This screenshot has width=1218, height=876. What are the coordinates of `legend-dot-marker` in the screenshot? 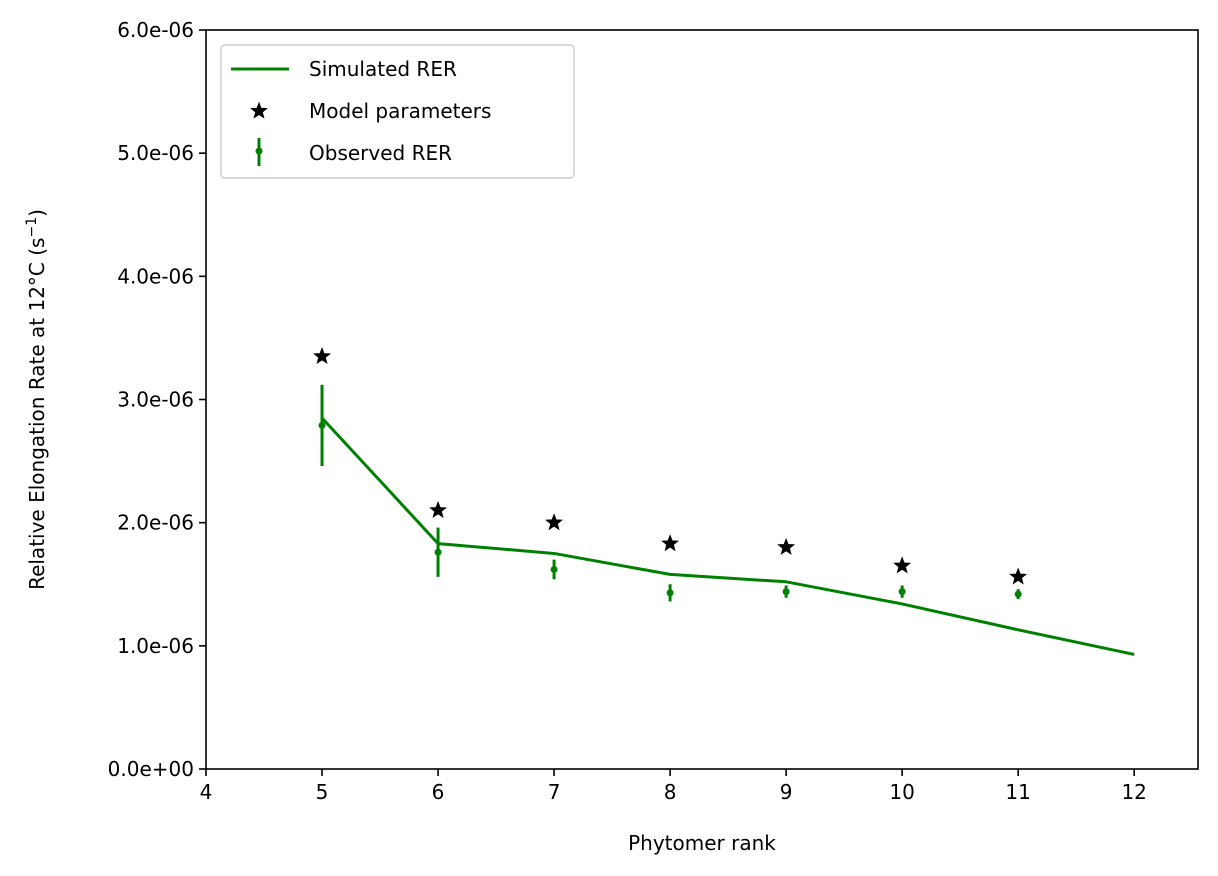 It's located at (259, 151).